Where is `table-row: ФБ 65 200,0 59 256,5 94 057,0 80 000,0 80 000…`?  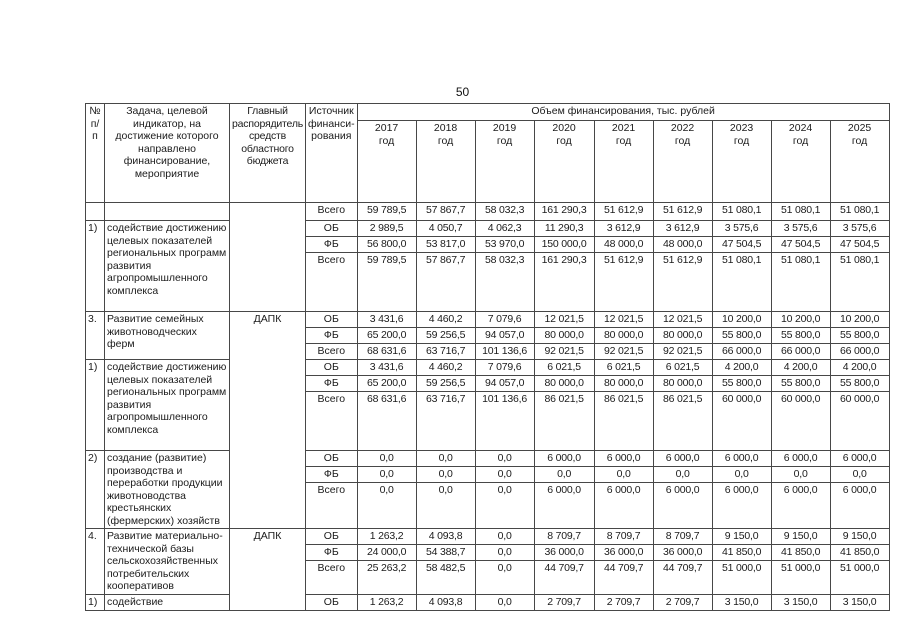 table-row: ФБ 65 200,0 59 256,5 94 057,0 80 000,0 80 000… is located at coordinates (488, 335).